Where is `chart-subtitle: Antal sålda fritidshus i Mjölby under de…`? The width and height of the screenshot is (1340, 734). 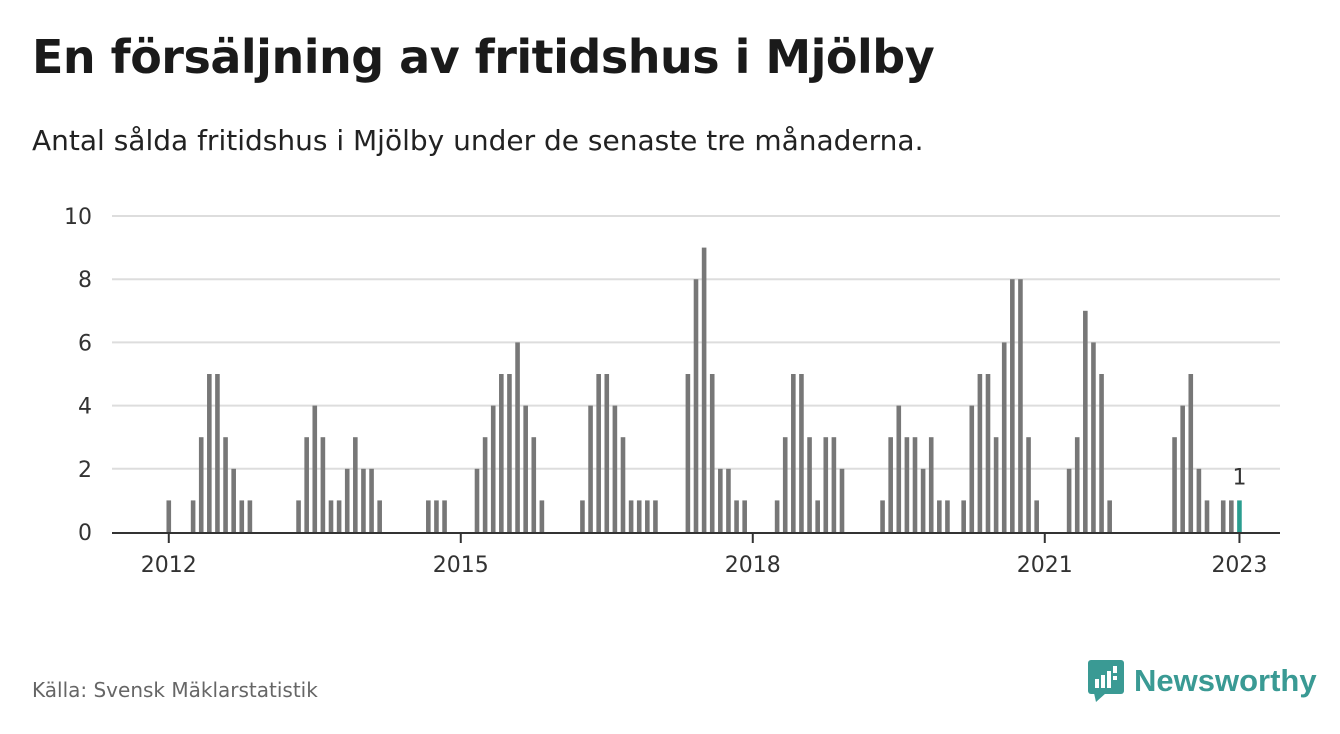
chart-subtitle: Antal sålda fritidshus i Mjölby under de… is located at coordinates (478, 140).